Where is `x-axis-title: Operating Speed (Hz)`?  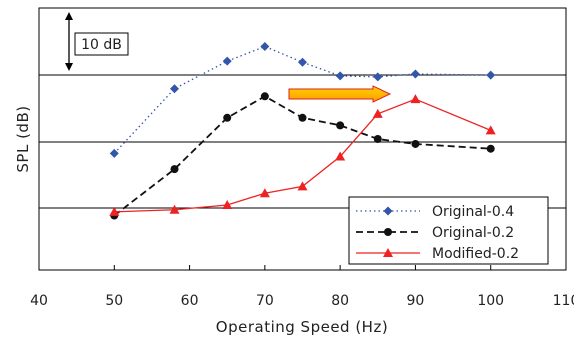
x-axis-title: Operating Speed (Hz) is located at coordinates (302, 327).